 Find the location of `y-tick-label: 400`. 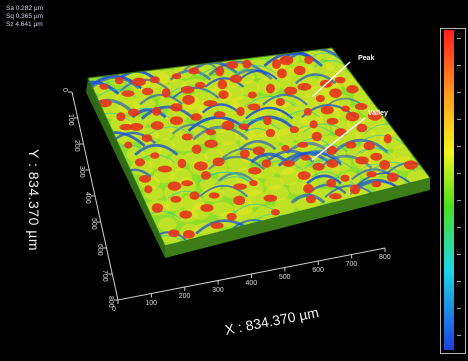

y-tick-label: 400 is located at coordinates (87, 198).